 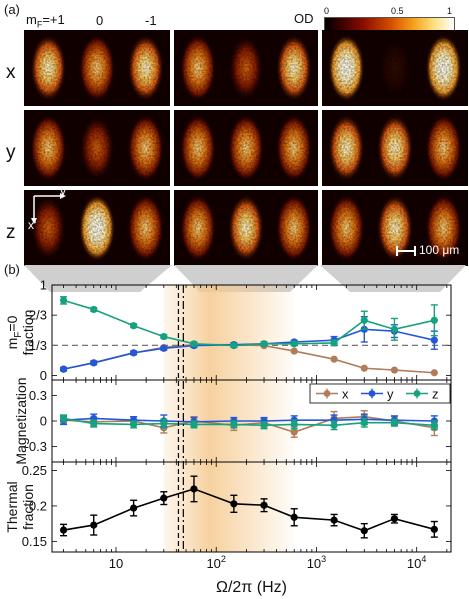 What do you see at coordinates (64, 191) in the screenshot?
I see `inset-y-label: y'` at bounding box center [64, 191].